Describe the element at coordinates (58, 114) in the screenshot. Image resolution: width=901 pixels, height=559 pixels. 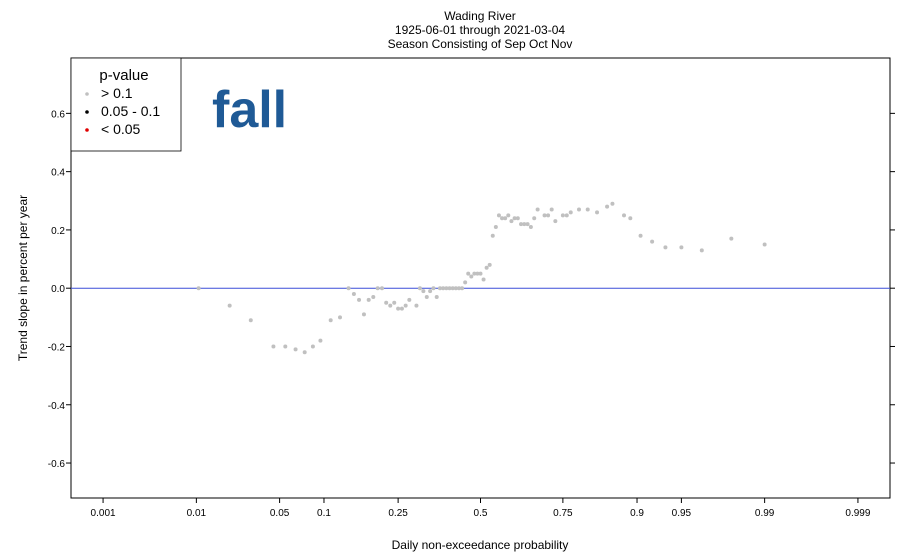
I see `y-tick-label: 0.6` at that location.